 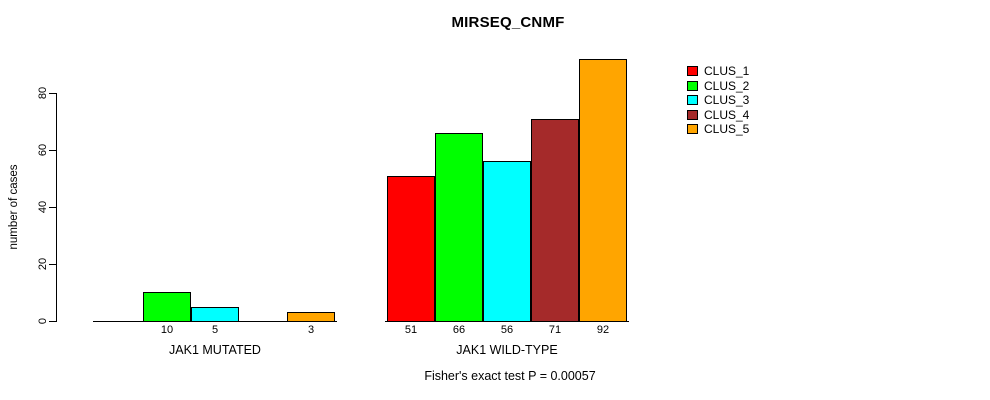 I want to click on y-tick-label: 60, so click(x=43, y=150).